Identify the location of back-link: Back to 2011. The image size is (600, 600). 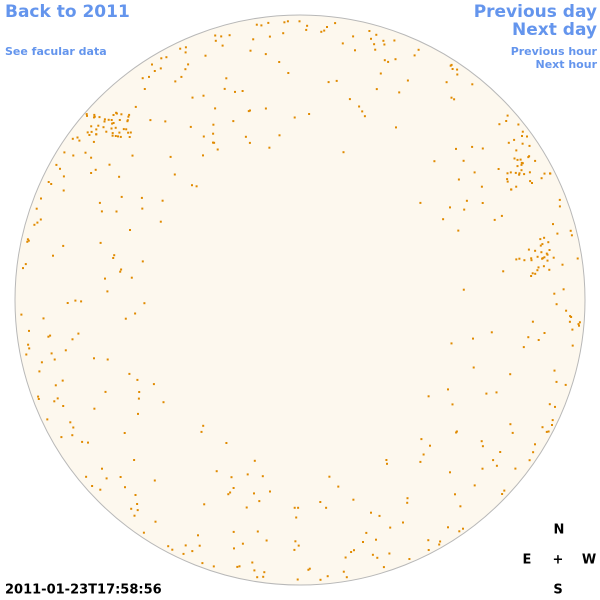
(67, 12).